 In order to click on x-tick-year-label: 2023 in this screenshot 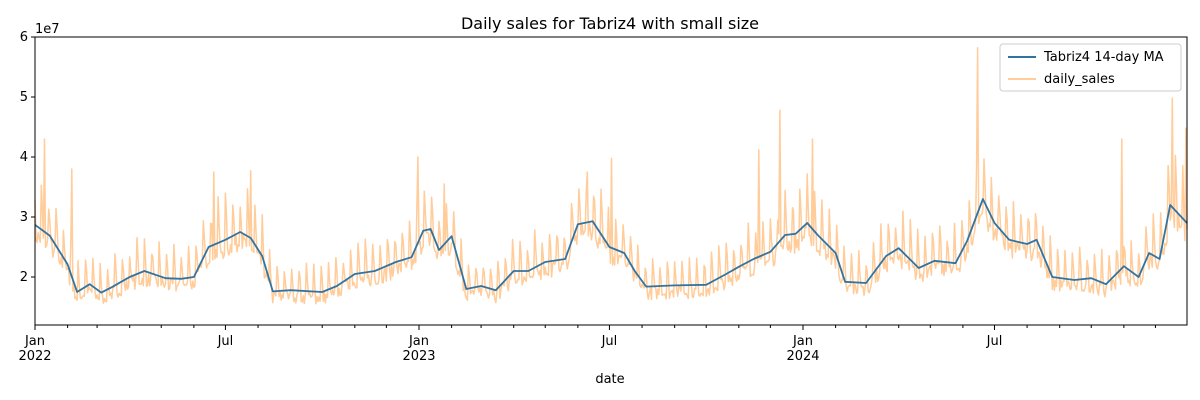, I will do `click(418, 356)`.